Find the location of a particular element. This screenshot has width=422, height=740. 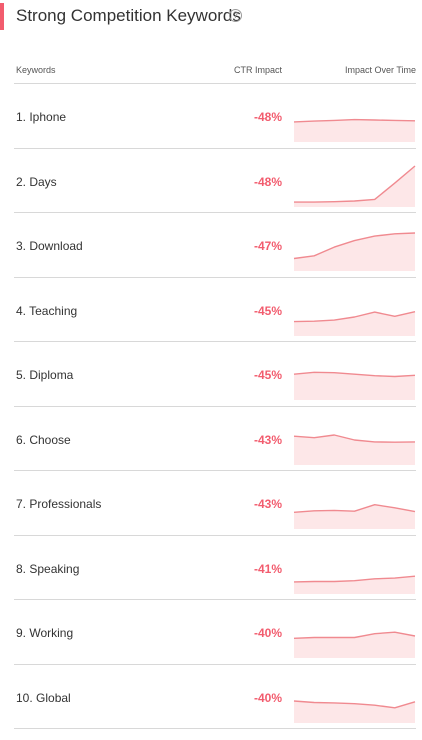

keyword-label: 2. Days is located at coordinates (36, 181).